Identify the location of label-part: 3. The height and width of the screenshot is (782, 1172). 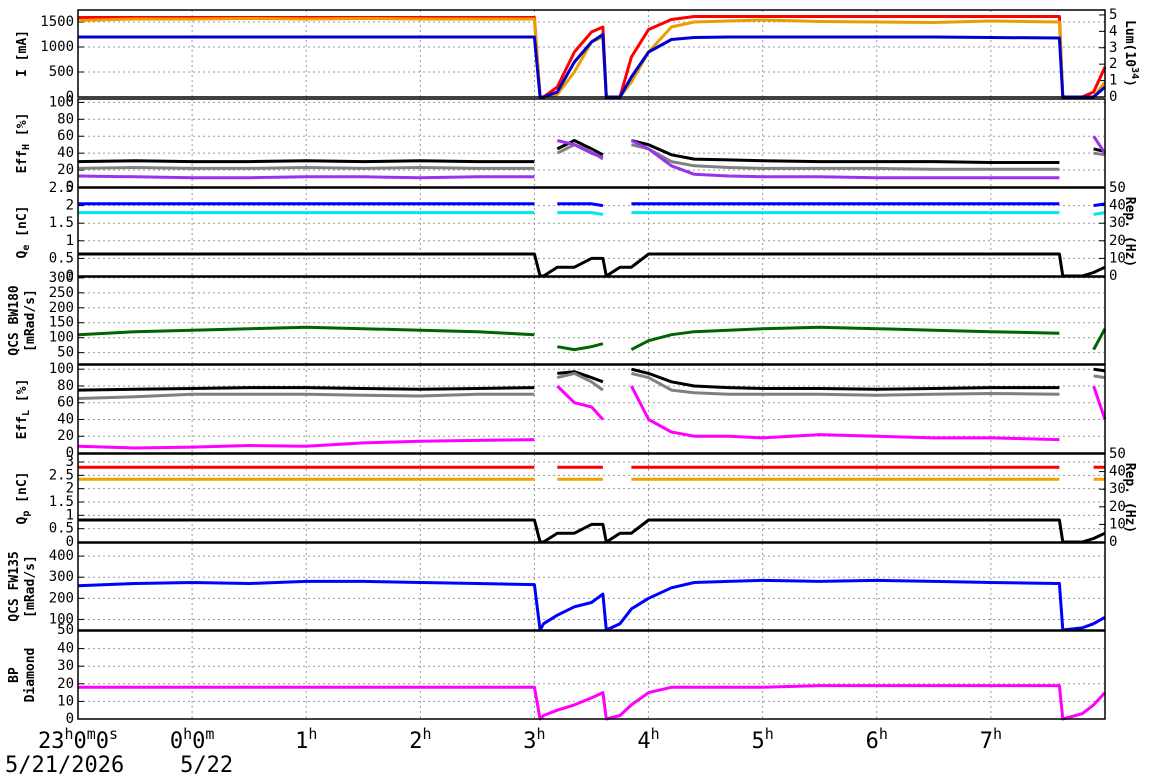
(529, 741).